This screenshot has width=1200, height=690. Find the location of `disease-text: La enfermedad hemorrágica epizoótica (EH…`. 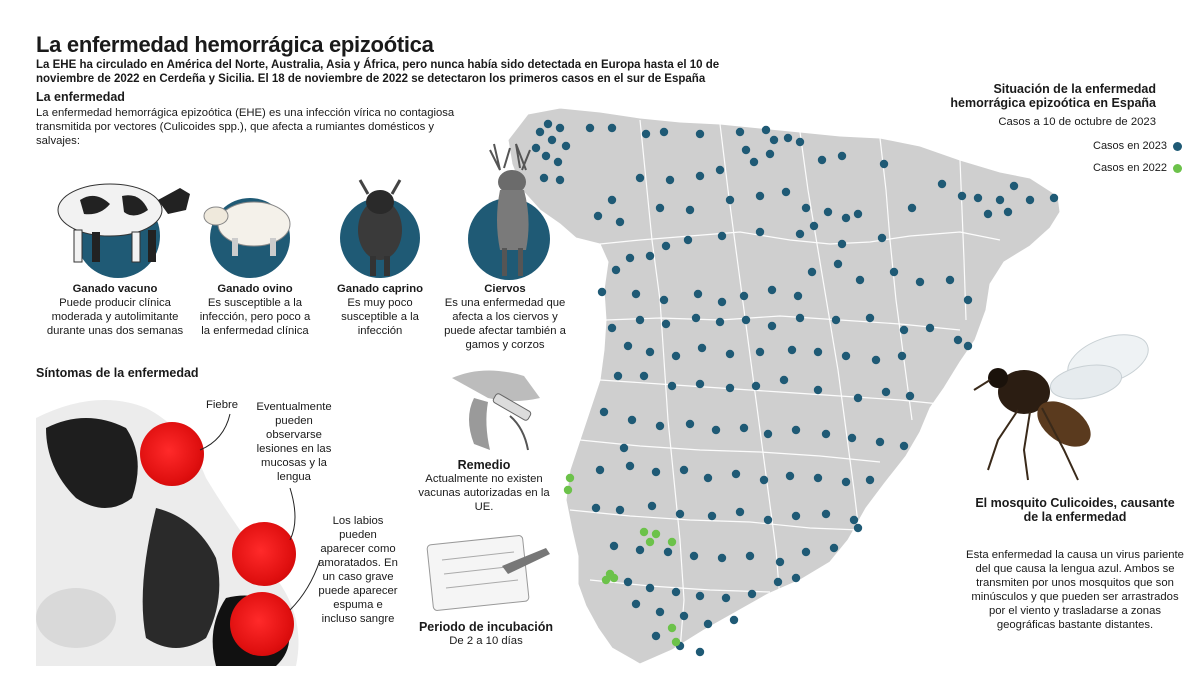

disease-text: La enfermedad hemorrágica epizoótica (EH… is located at coordinates (245, 127).